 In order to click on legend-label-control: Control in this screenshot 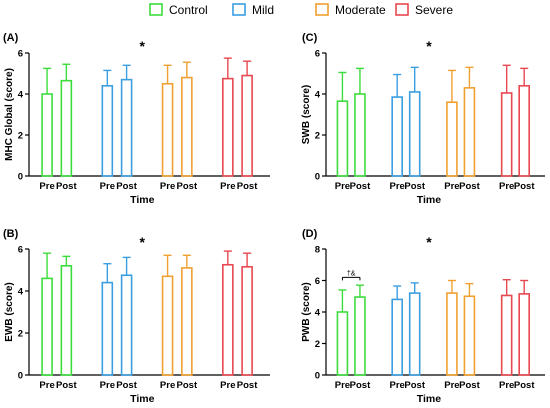, I will do `click(188, 10)`.